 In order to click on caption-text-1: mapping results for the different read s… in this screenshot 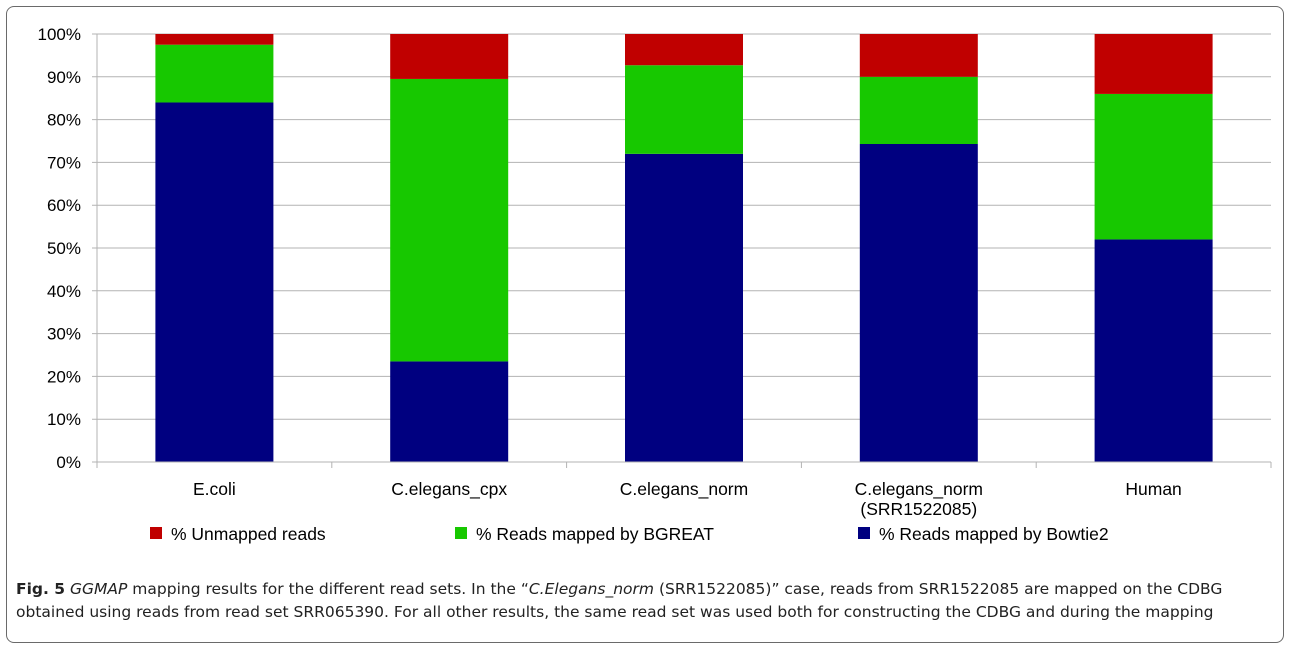, I will do `click(328, 589)`.